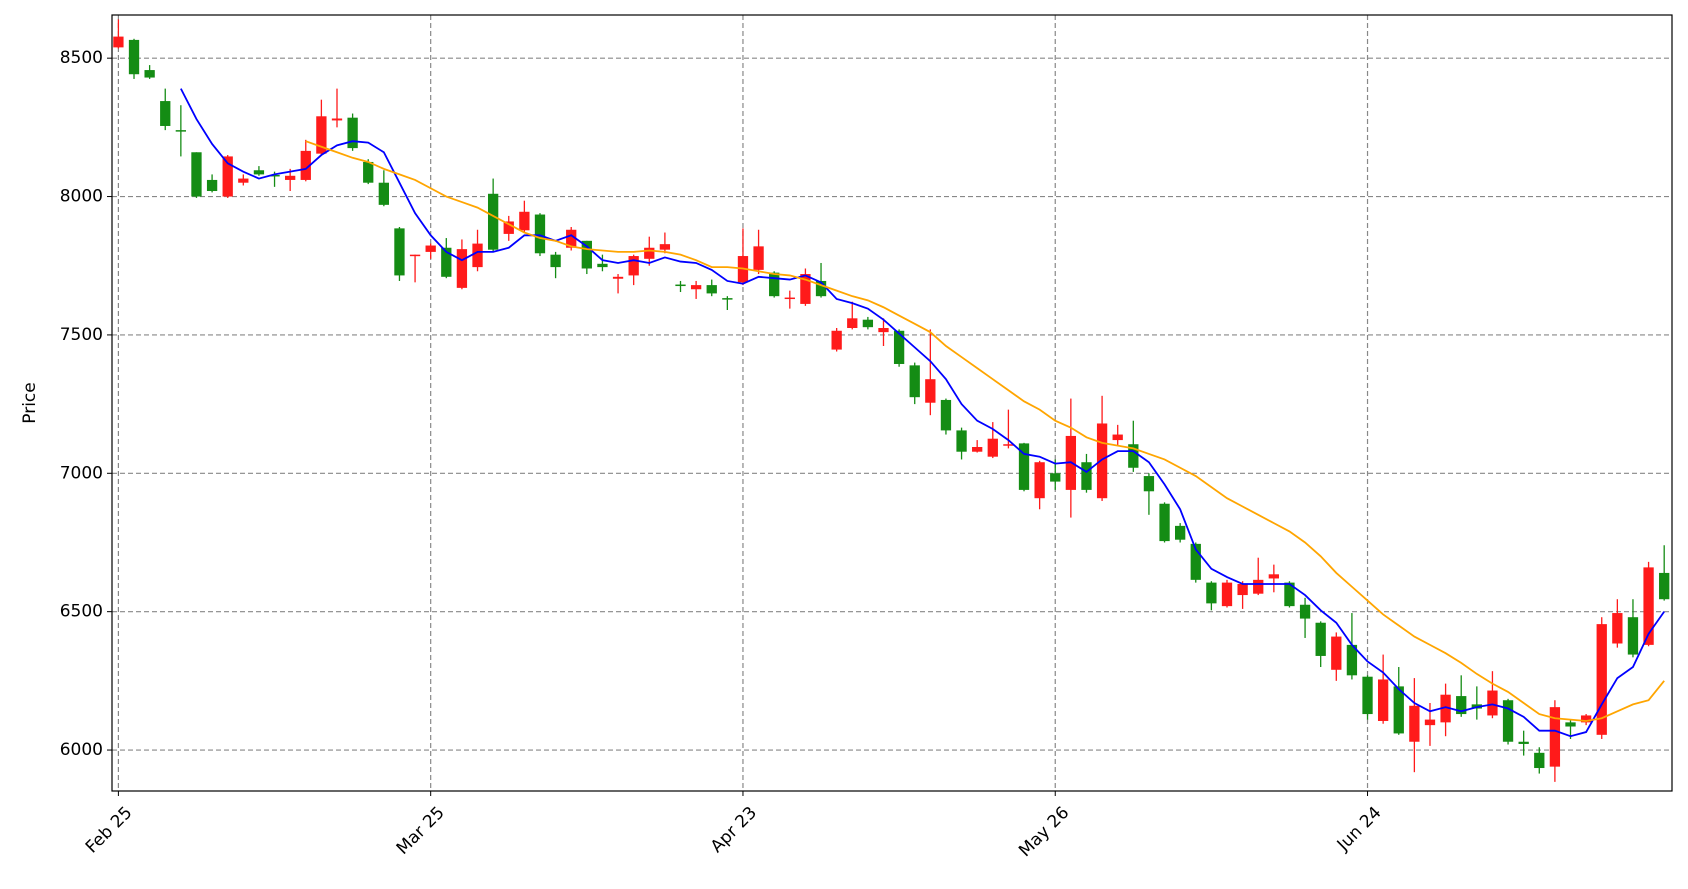 The width and height of the screenshot is (1688, 889). Describe the element at coordinates (30, 402) in the screenshot. I see `y-axis-label: Price` at that location.